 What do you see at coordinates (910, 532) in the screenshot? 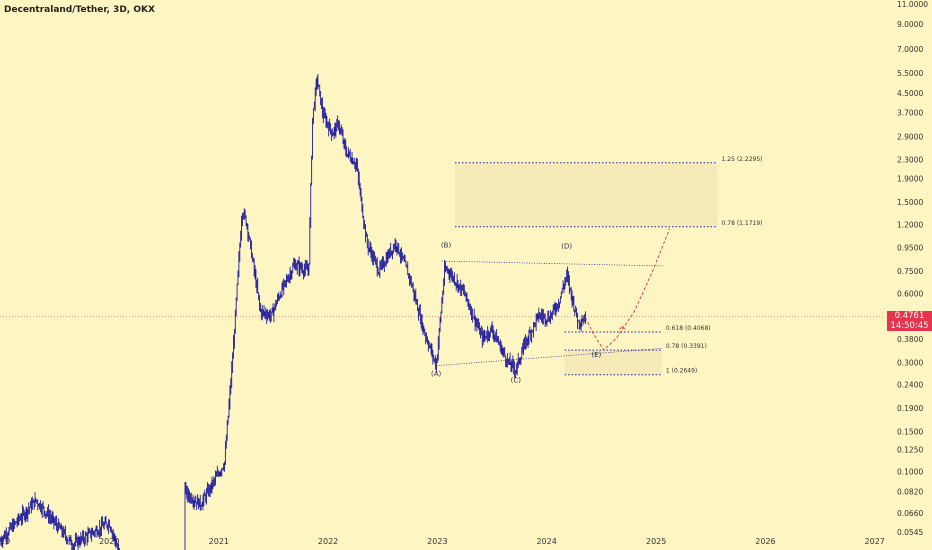
I see `y-tick-label: 0.0545` at bounding box center [910, 532].